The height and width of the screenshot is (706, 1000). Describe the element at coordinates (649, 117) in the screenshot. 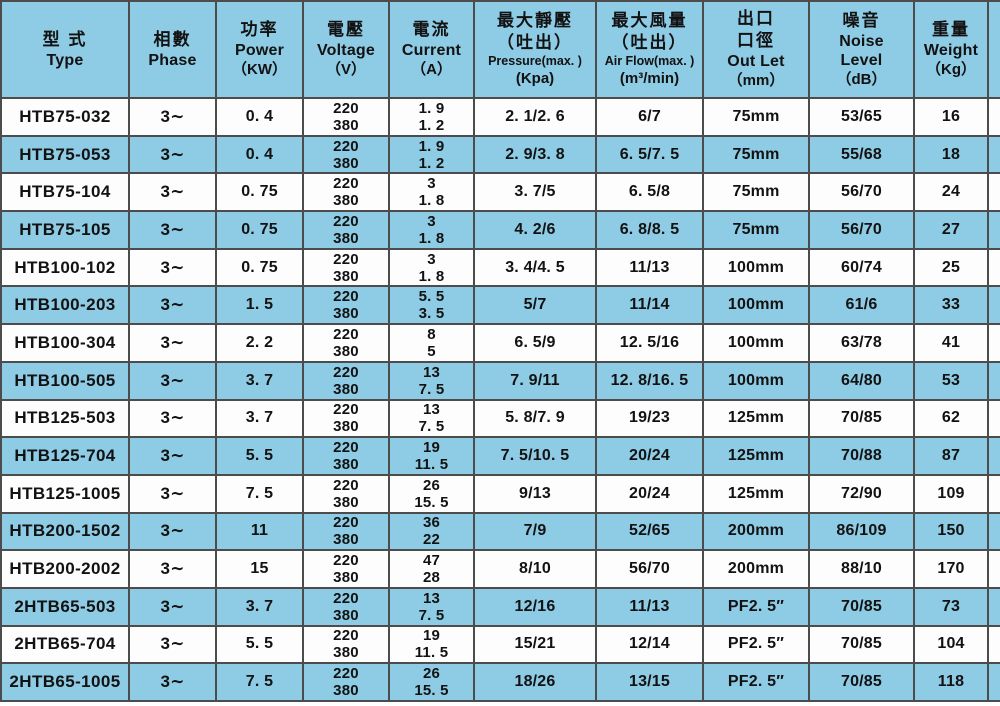

I see `cell-airflow: 6/7` at that location.